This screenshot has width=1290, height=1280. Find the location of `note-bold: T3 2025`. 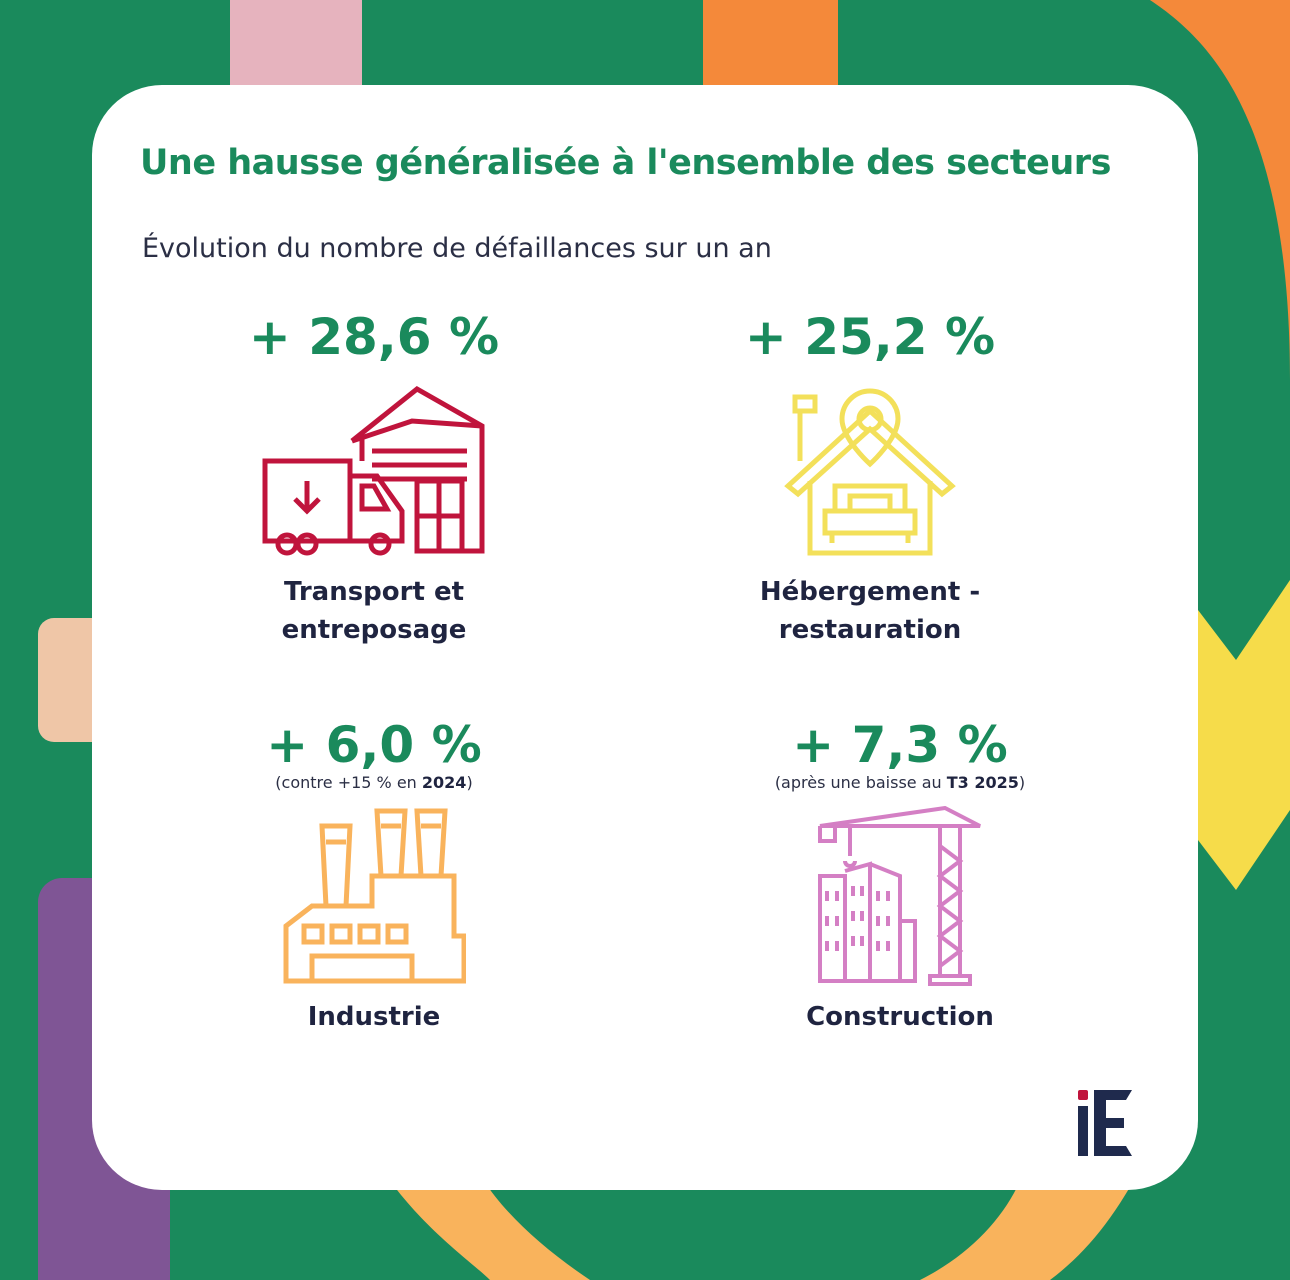

note-bold: T3 2025 is located at coordinates (982, 782).